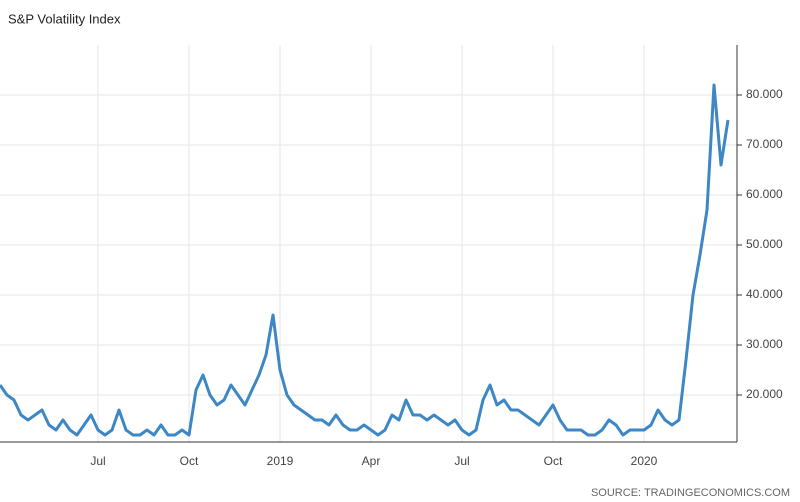  Describe the element at coordinates (690, 493) in the screenshot. I see `source: SOURCE: TRADINGECONOMICS.COM` at that location.